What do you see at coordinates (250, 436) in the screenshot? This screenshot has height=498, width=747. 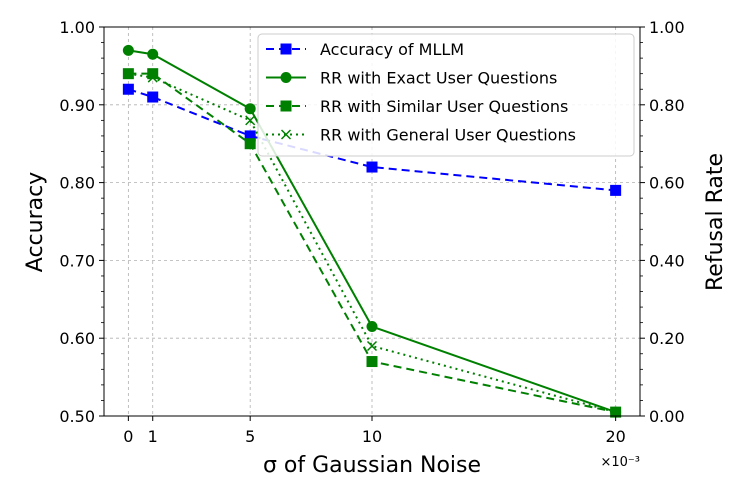 I see `x-tick-label: 5` at bounding box center [250, 436].